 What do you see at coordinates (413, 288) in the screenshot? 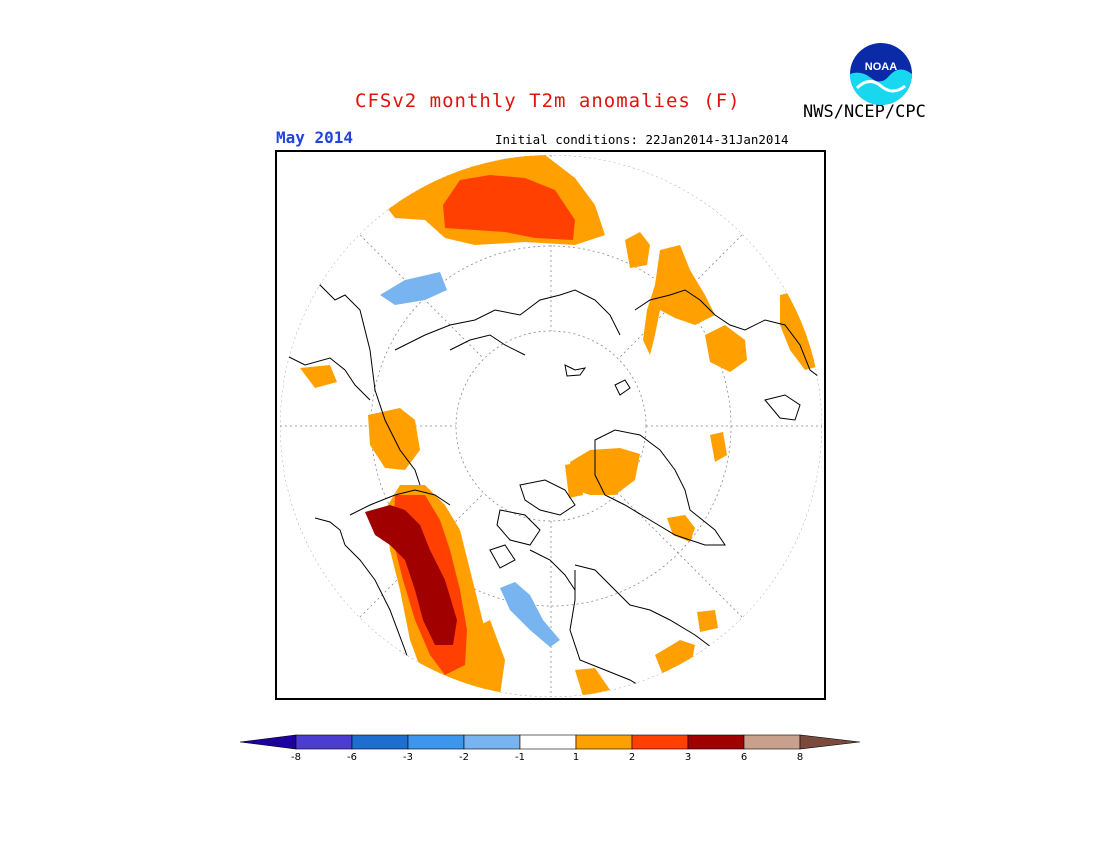
I see `cool-anomaly-kamchatka` at bounding box center [413, 288].